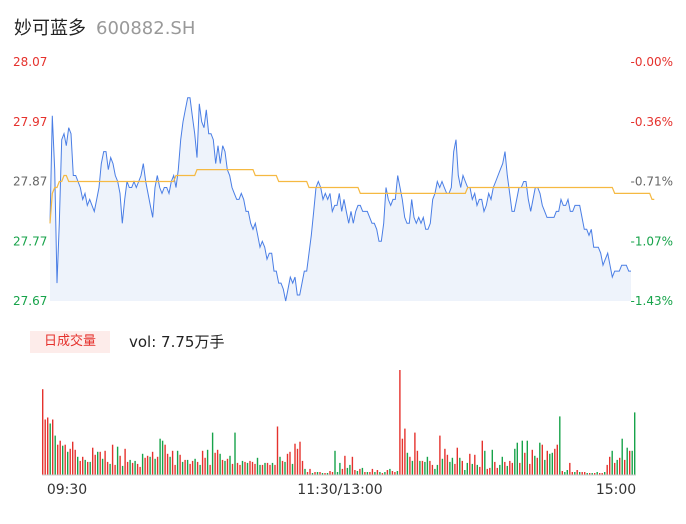  What do you see at coordinates (67, 490) in the screenshot?
I see `x-tick-label: 09:30` at bounding box center [67, 490].